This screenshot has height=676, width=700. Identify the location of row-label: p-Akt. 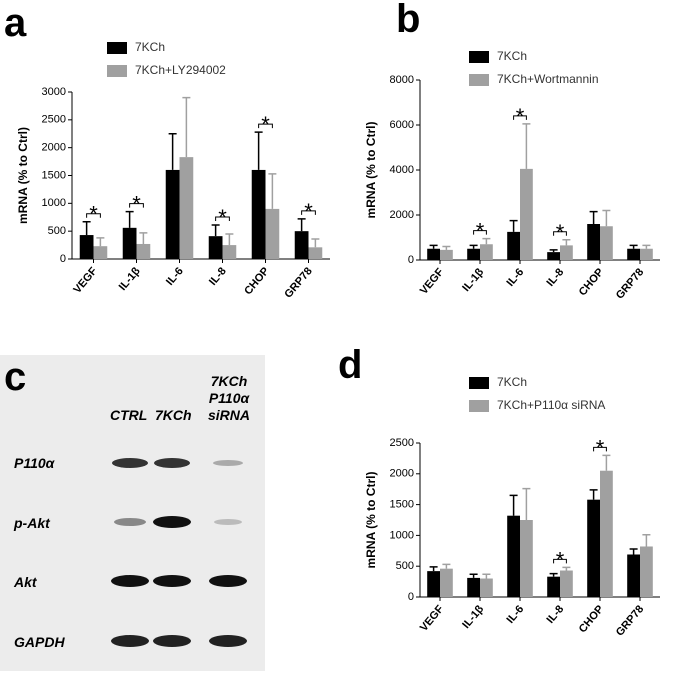
(32, 523).